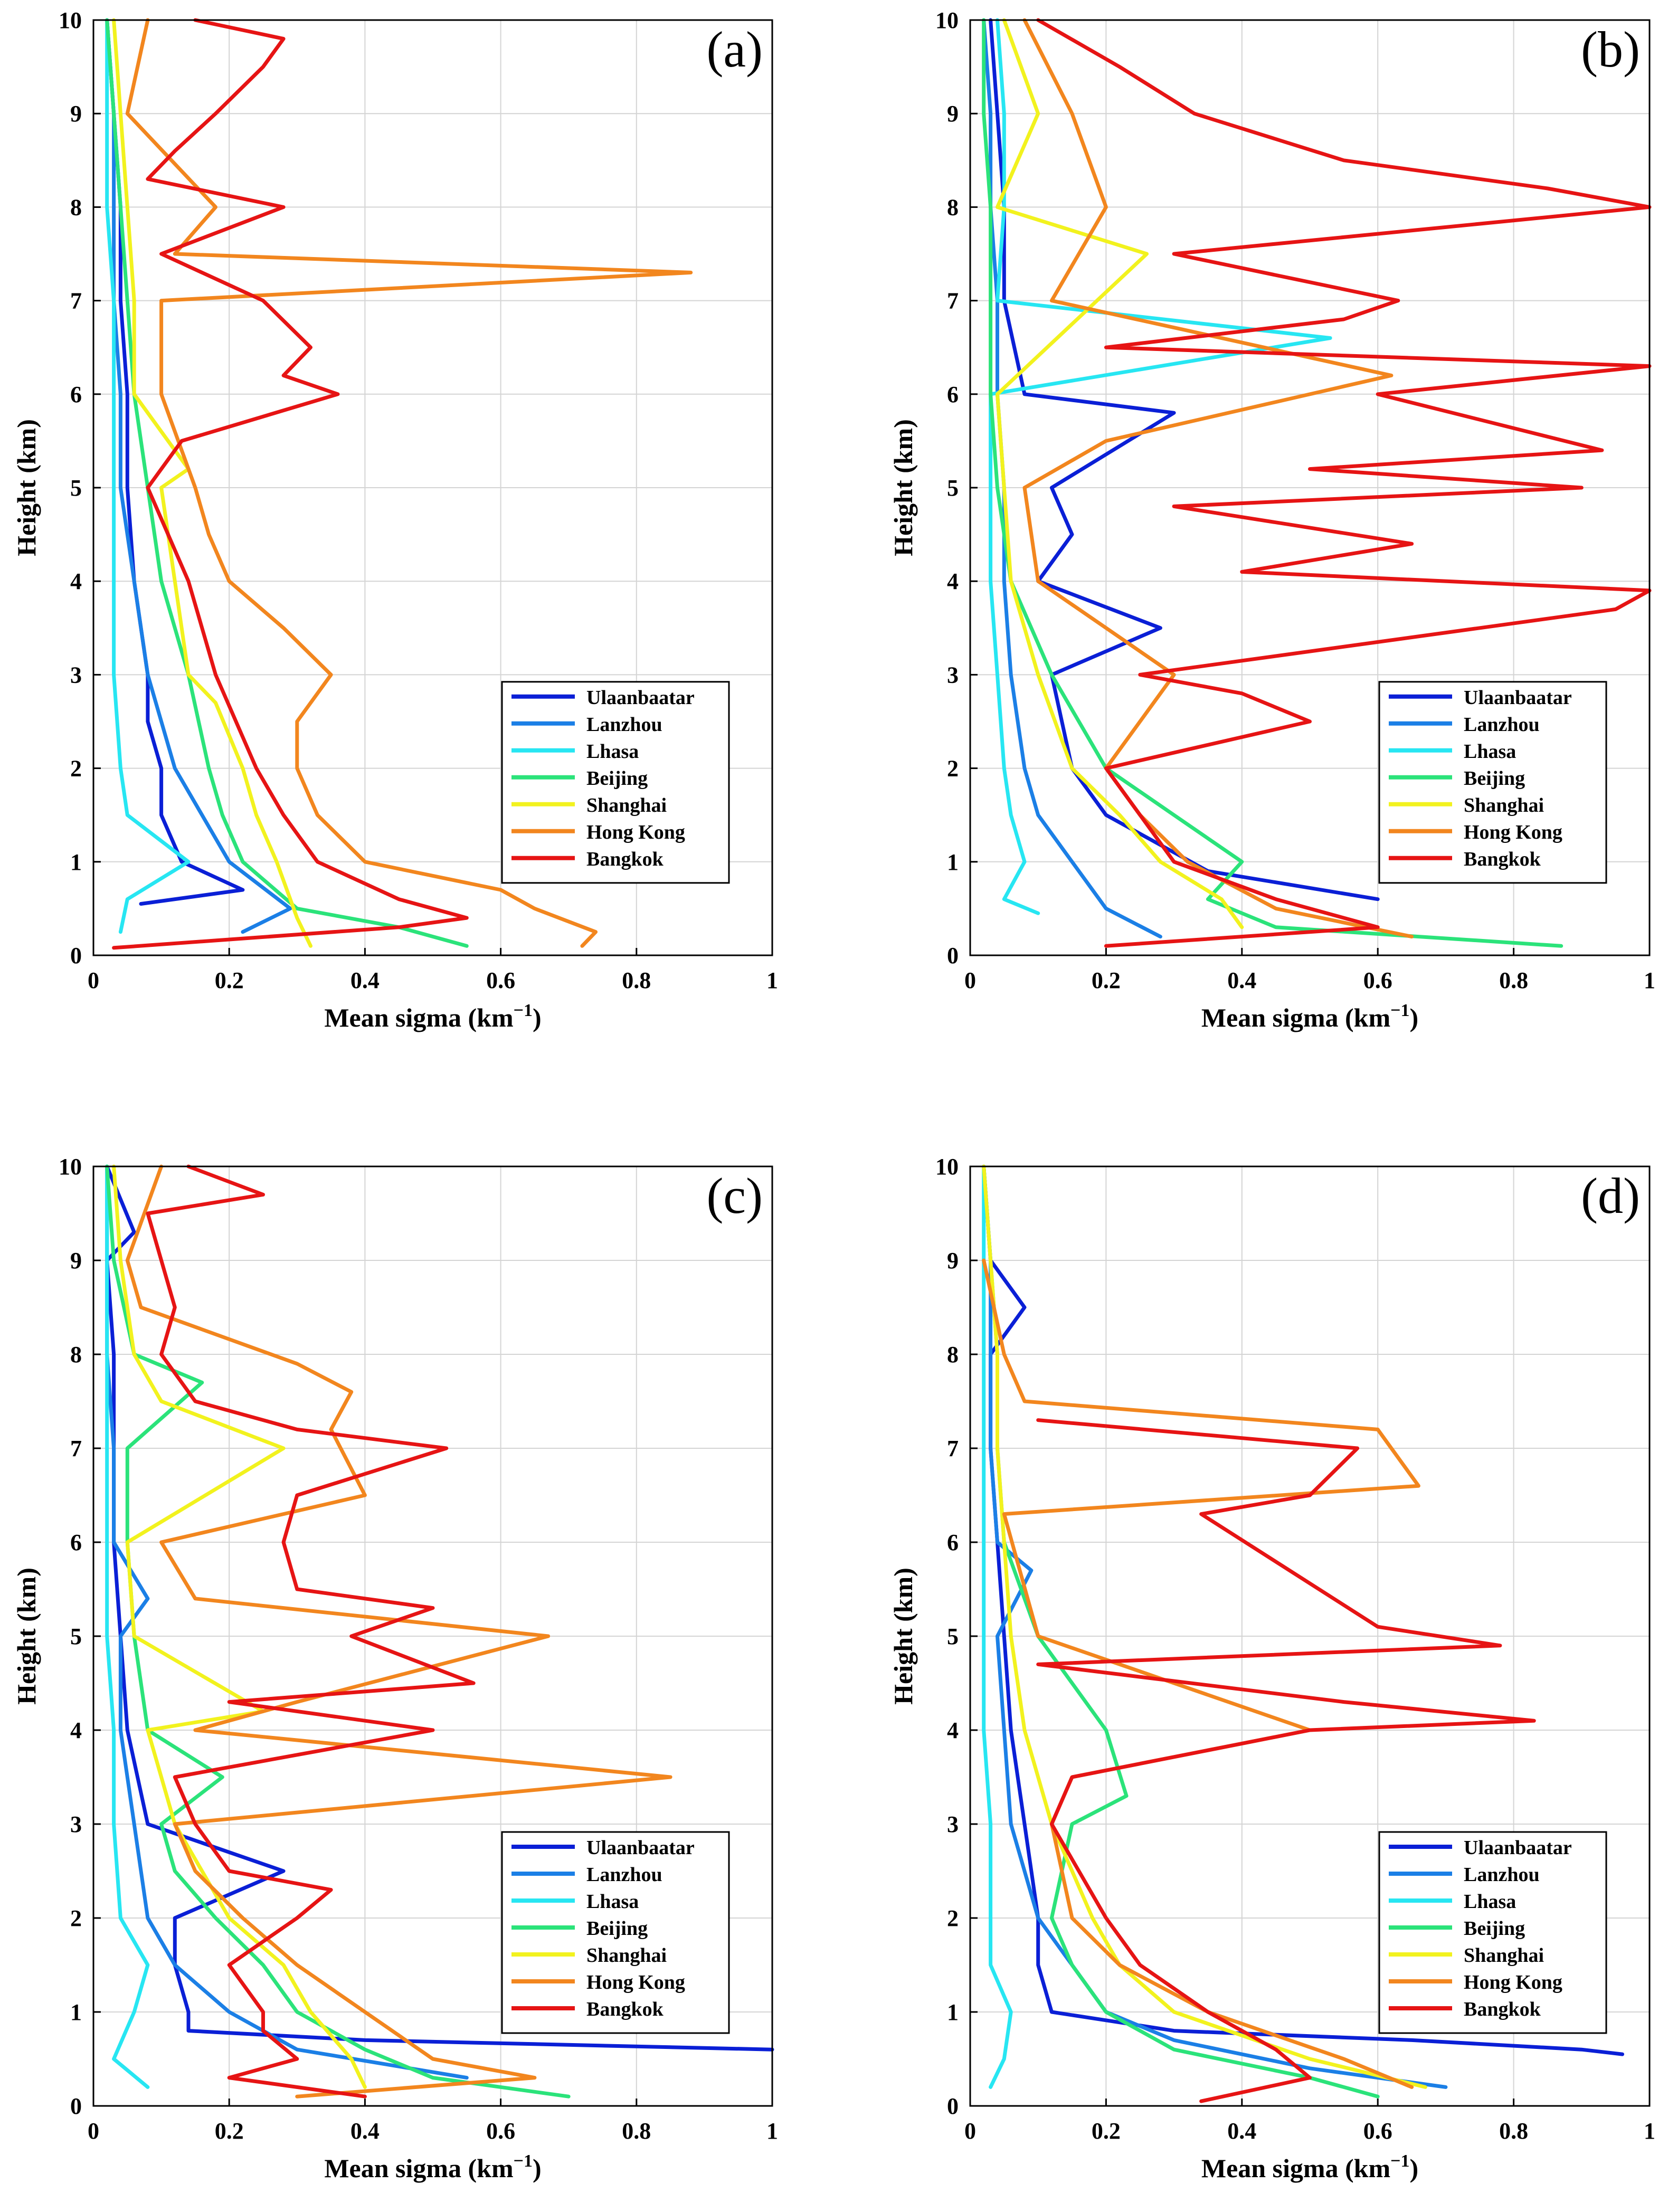  What do you see at coordinates (953, 675) in the screenshot?
I see `y-tick-label: 3` at bounding box center [953, 675].